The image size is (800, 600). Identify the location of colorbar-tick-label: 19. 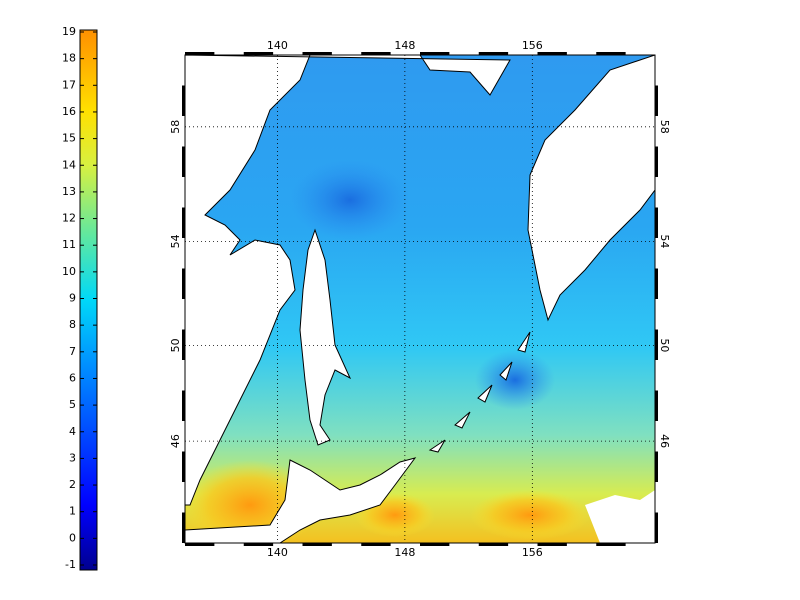
(69, 31).